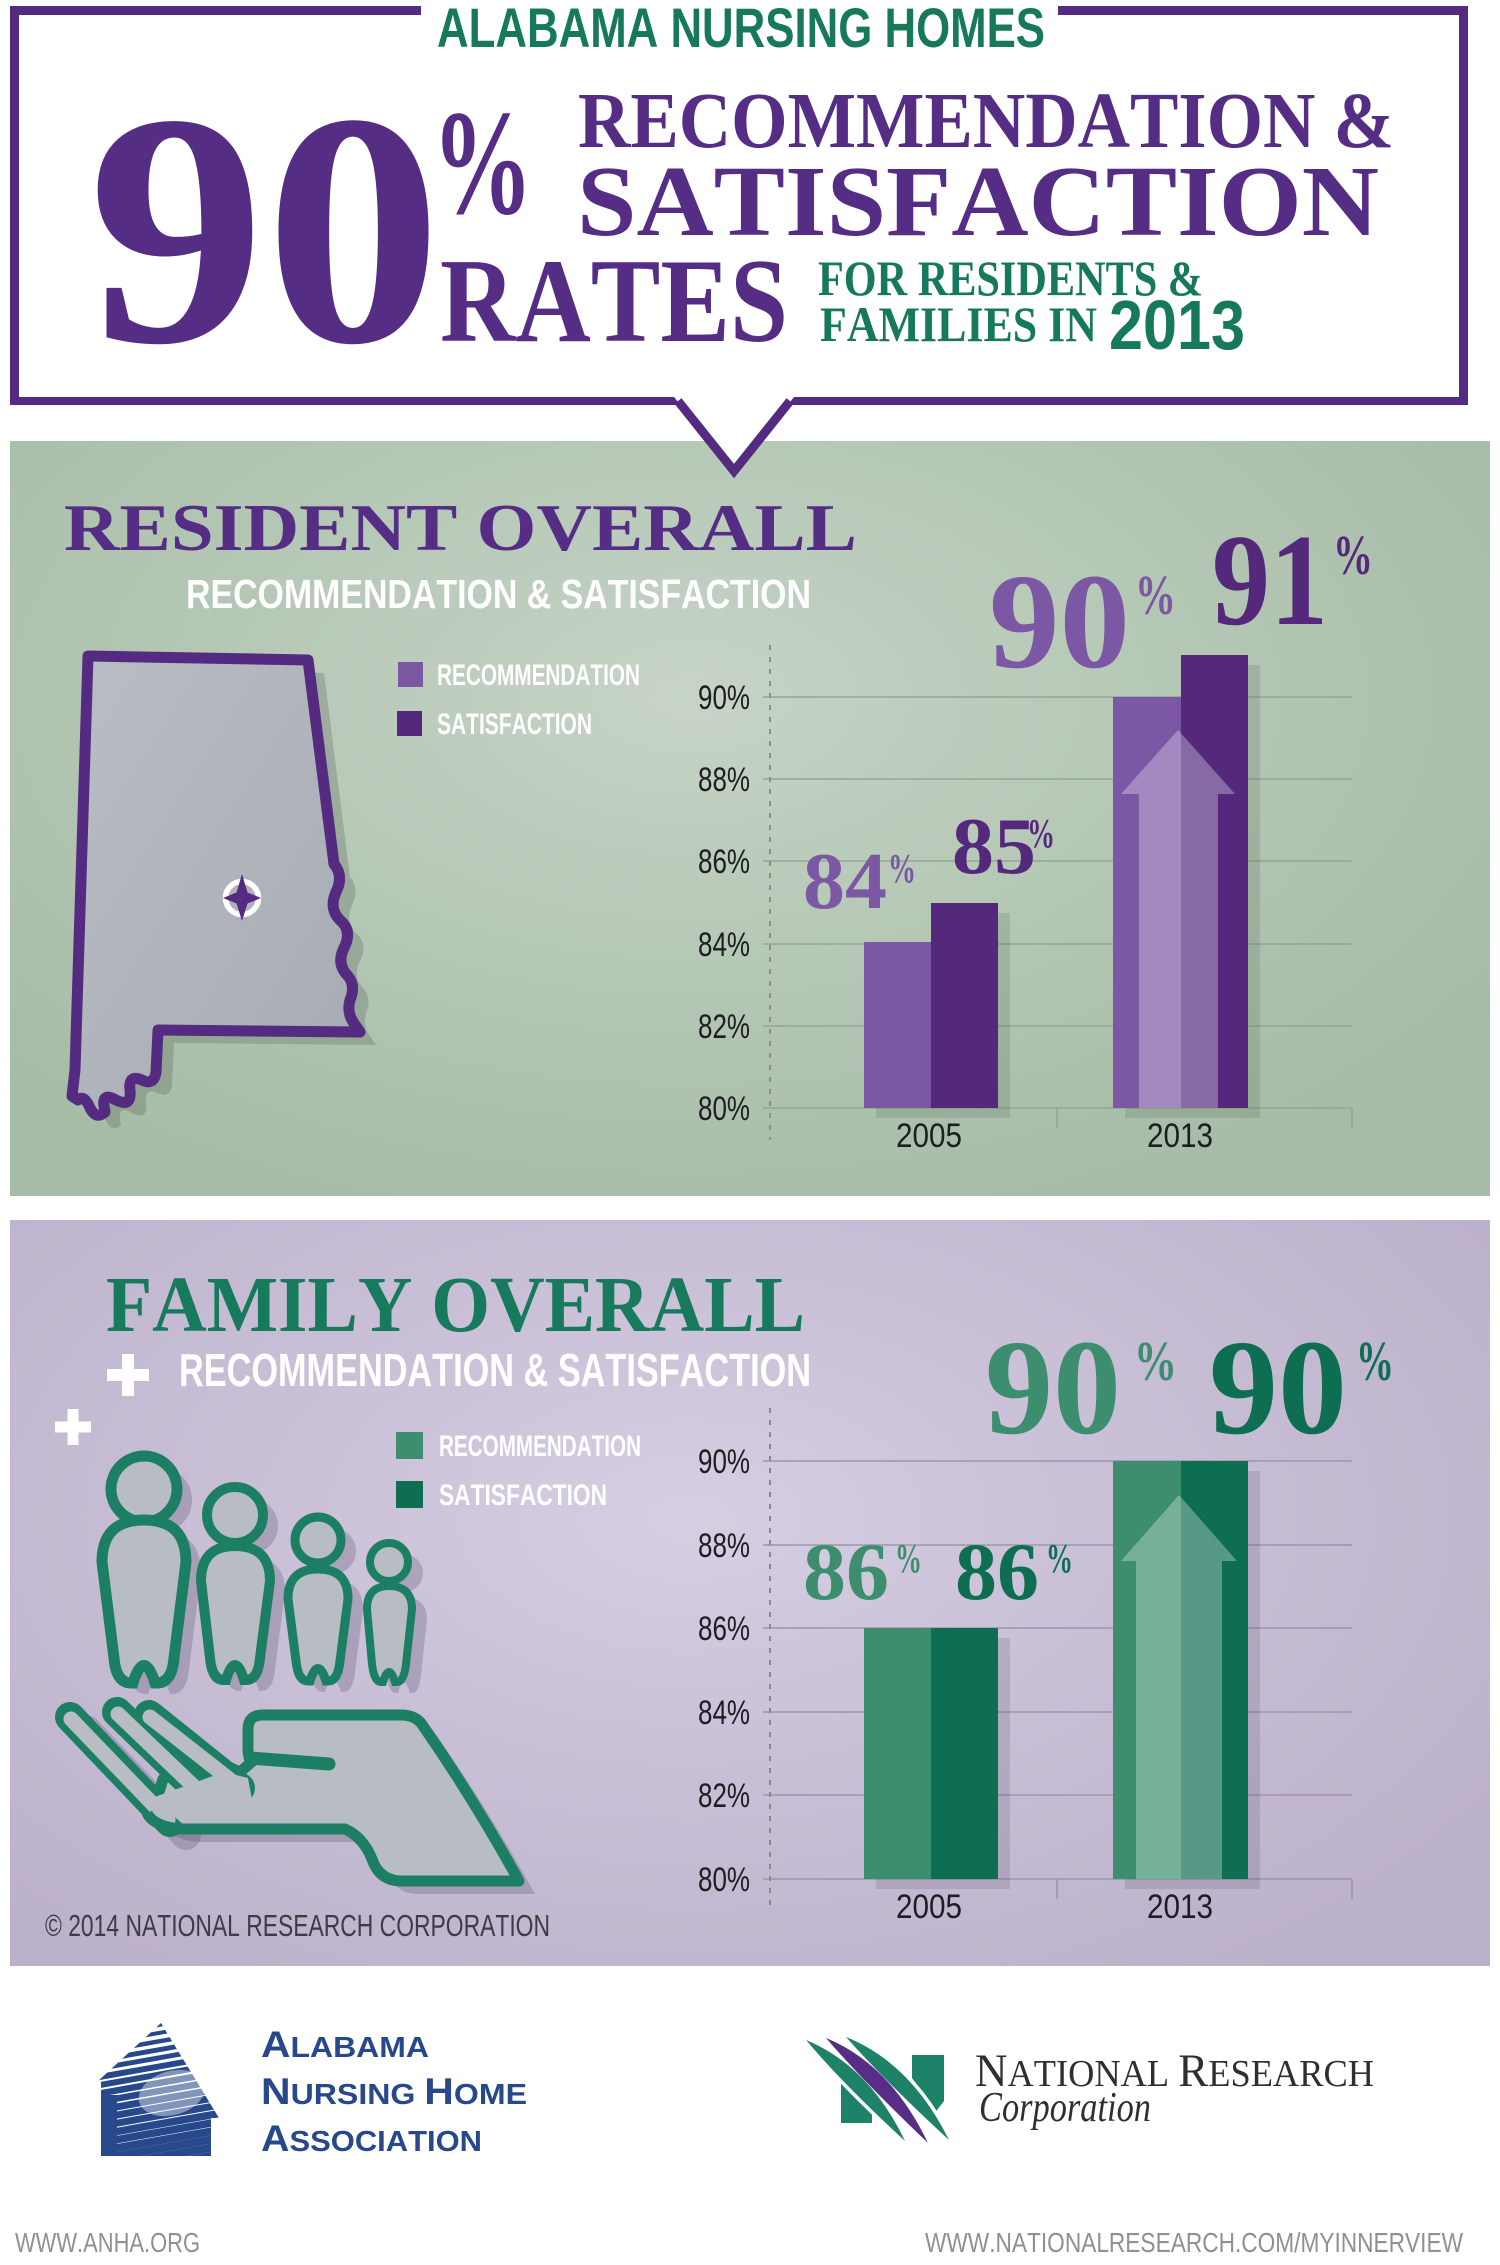  I want to click on svg-text: 91, so click(1270, 580).